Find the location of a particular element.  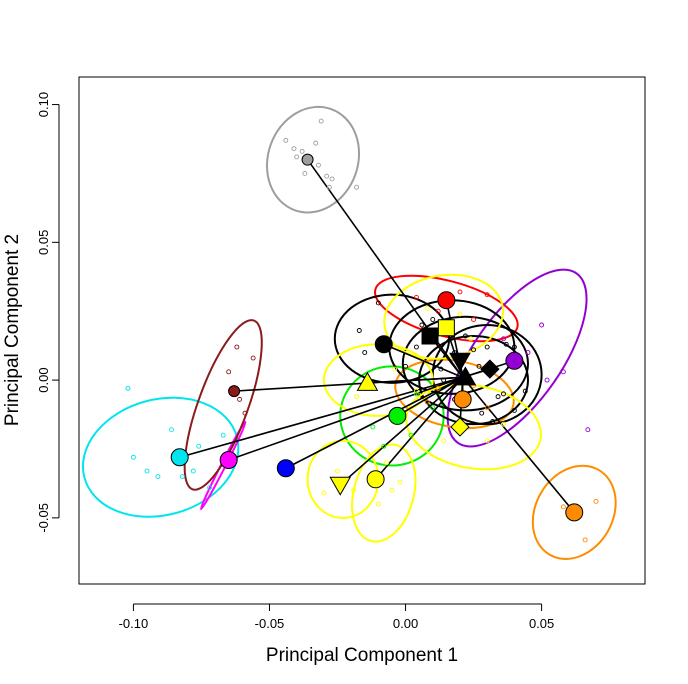

x-tick-label: 0.00 is located at coordinates (405, 623).